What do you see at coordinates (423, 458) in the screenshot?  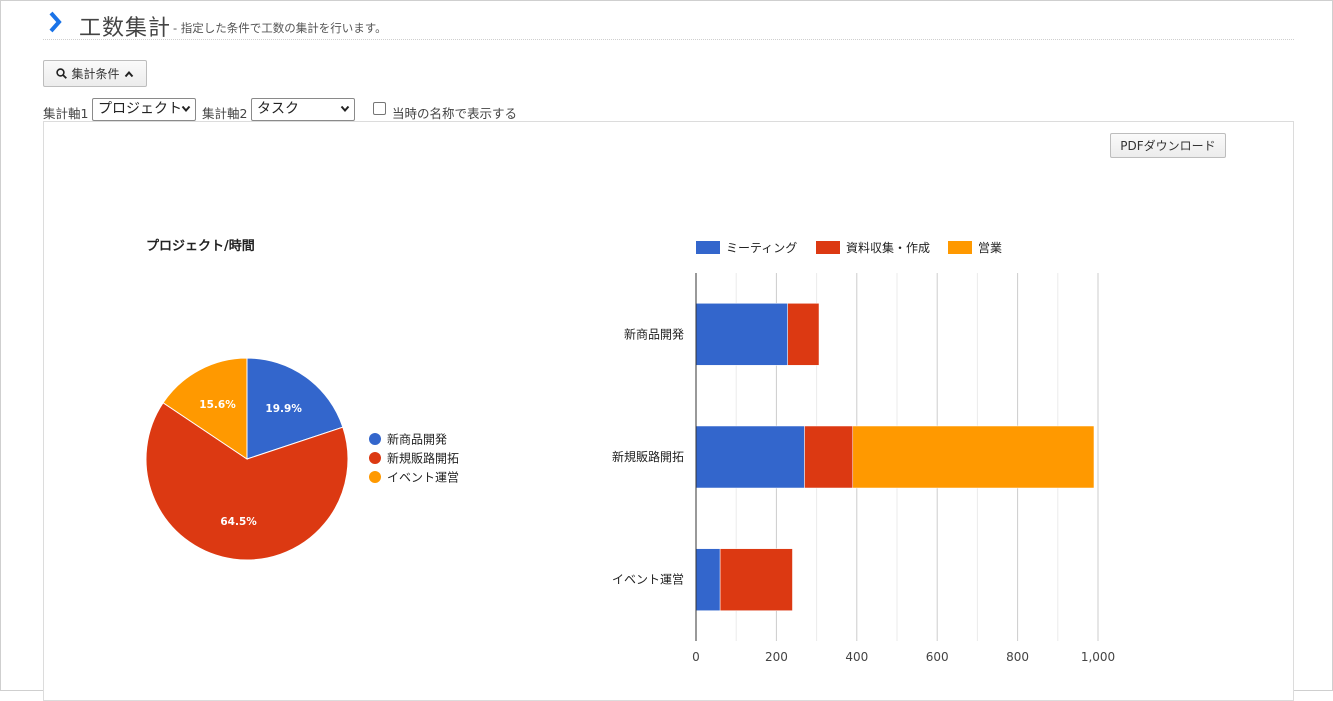 I see `pie-legend-label: 新規販路開拓` at bounding box center [423, 458].